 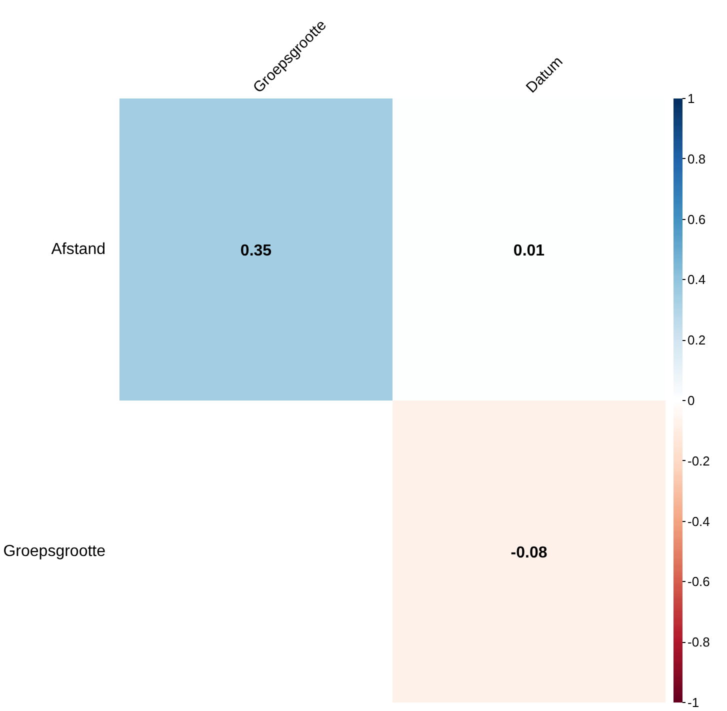 I want to click on color-bar-label: -0.4, so click(x=699, y=521).